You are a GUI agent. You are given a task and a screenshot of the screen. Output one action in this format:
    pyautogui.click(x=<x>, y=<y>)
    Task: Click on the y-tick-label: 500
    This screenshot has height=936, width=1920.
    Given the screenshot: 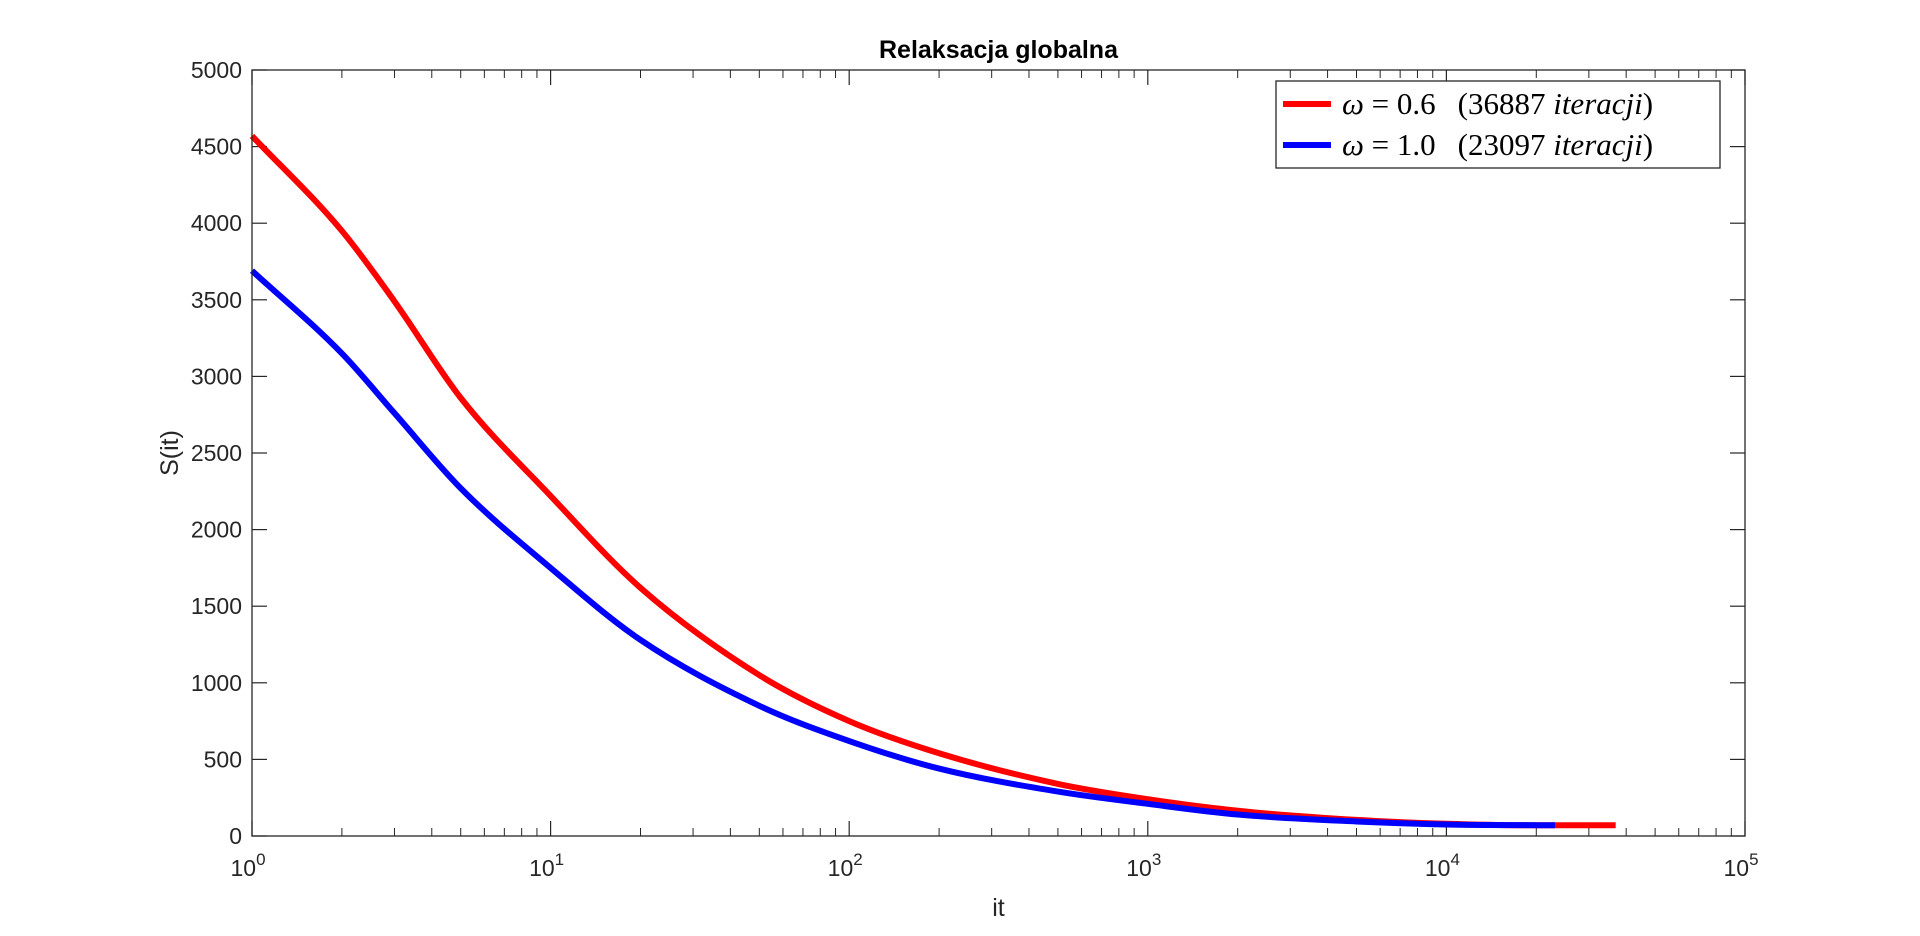 What is the action you would take?
    pyautogui.click(x=223, y=759)
    